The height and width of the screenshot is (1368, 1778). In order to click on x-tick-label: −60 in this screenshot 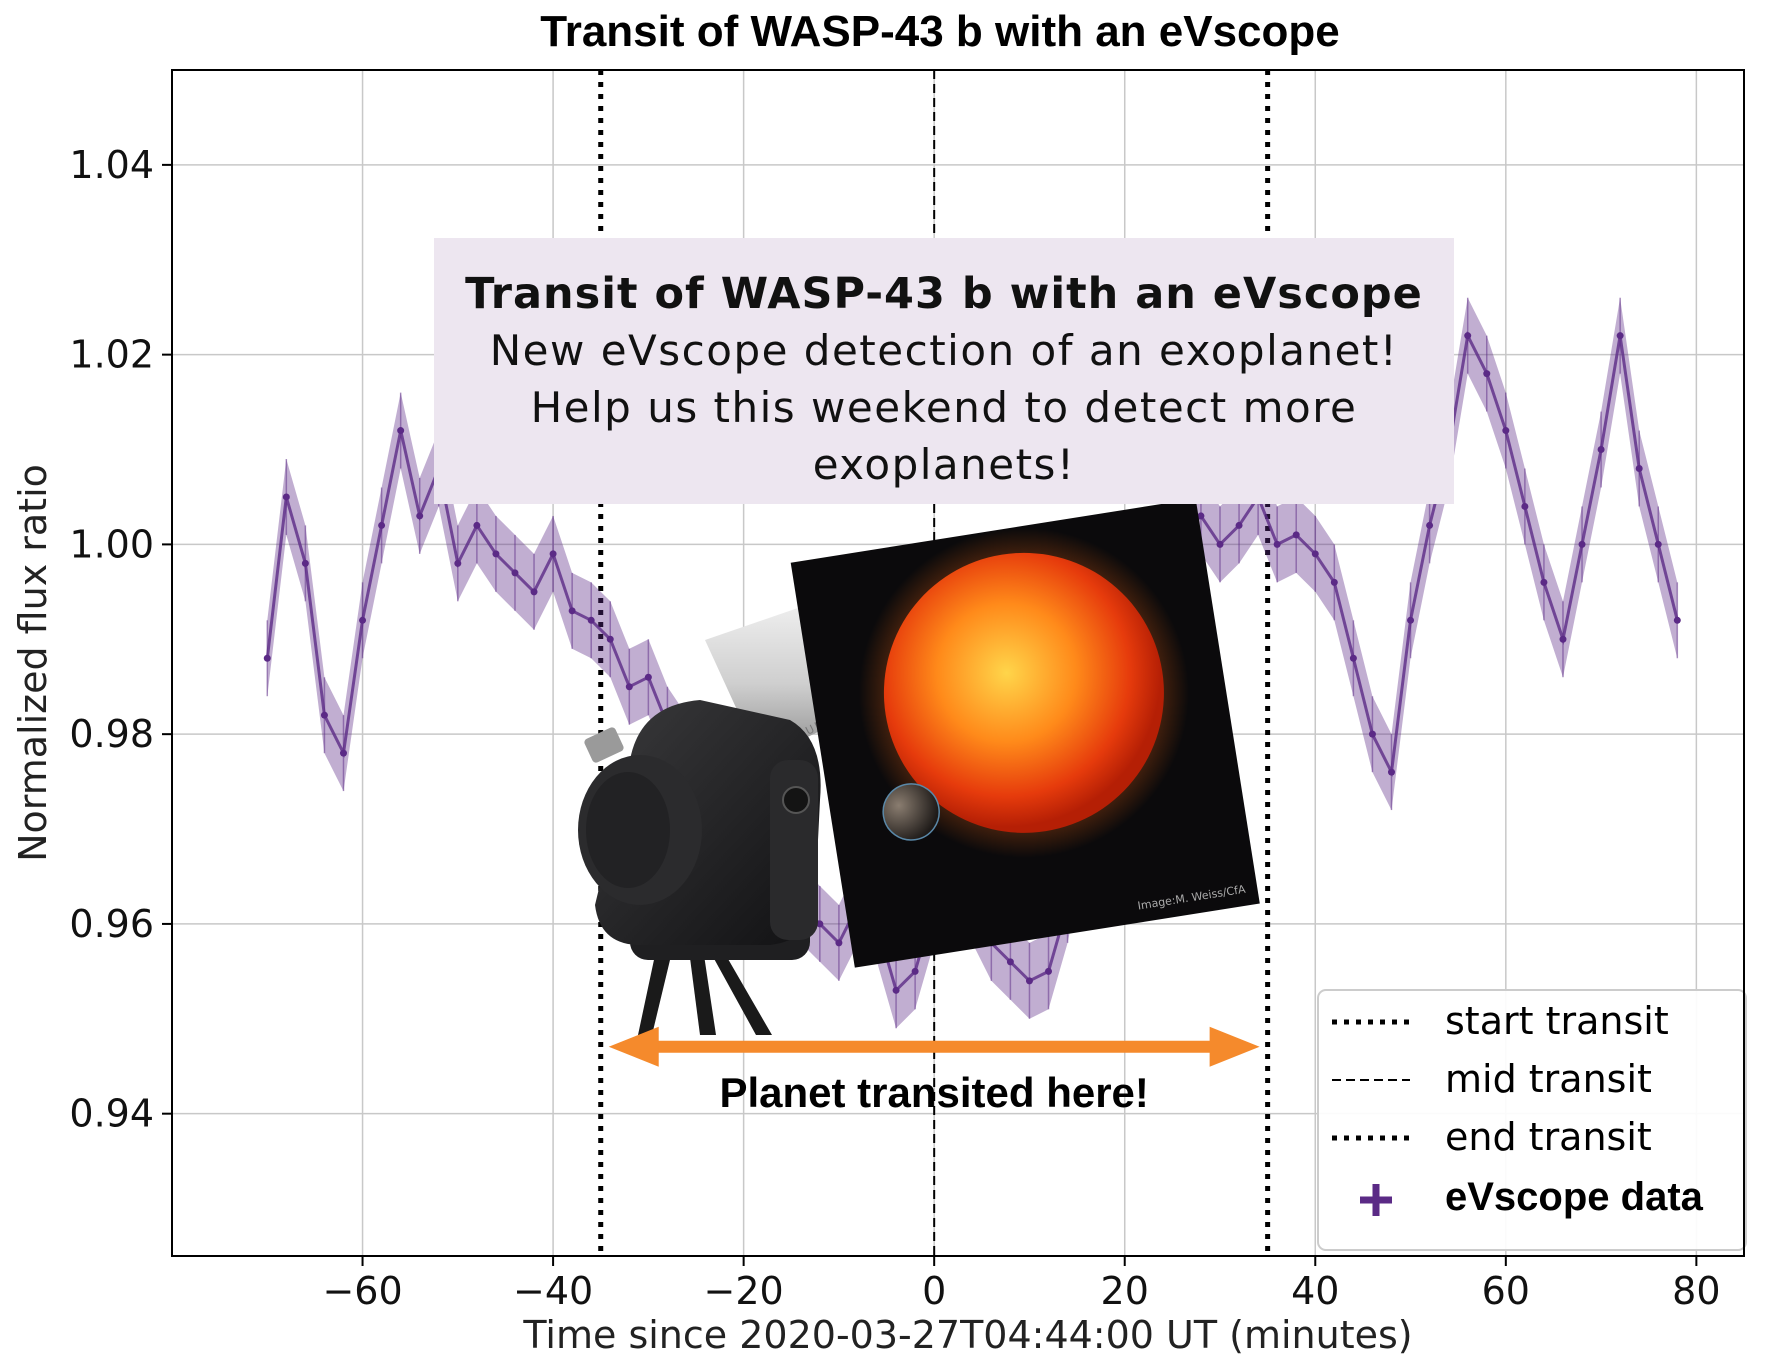, I will do `click(362, 1291)`.